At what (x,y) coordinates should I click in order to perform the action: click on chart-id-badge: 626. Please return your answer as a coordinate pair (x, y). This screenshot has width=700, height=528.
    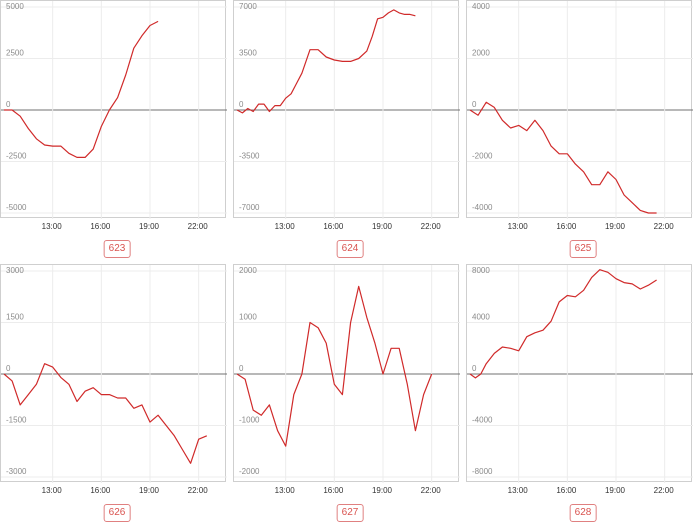
    Looking at the image, I should click on (117, 513).